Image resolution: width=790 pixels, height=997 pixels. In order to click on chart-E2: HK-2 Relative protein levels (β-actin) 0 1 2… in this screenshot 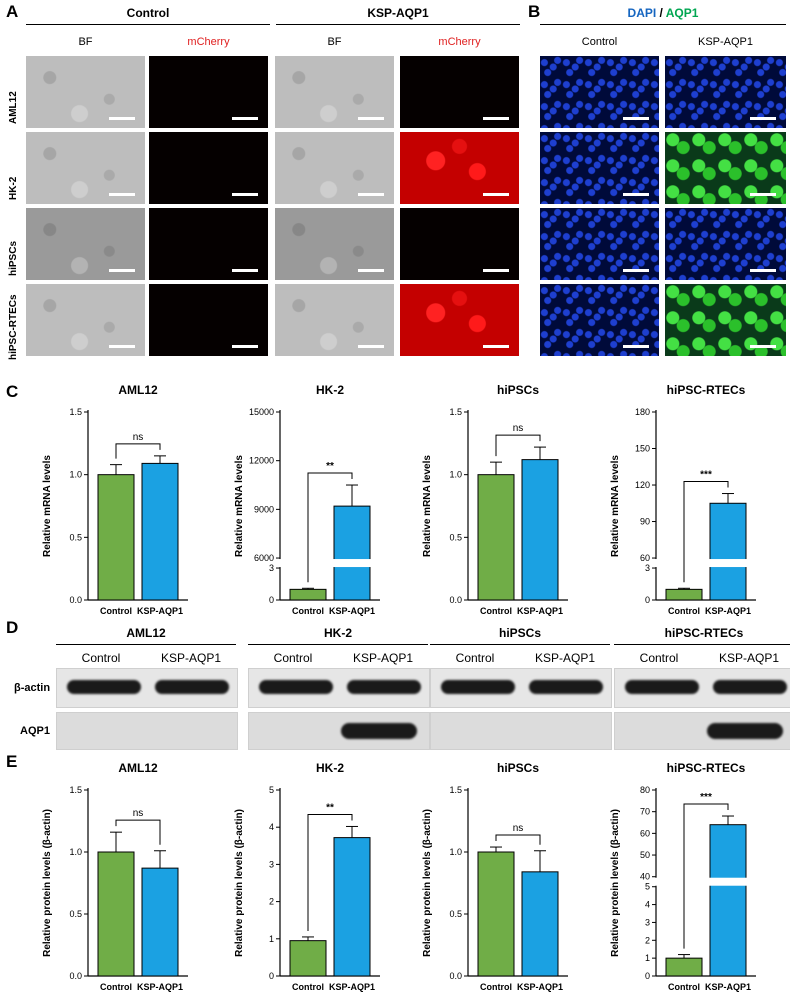, I will do `click(307, 876)`.